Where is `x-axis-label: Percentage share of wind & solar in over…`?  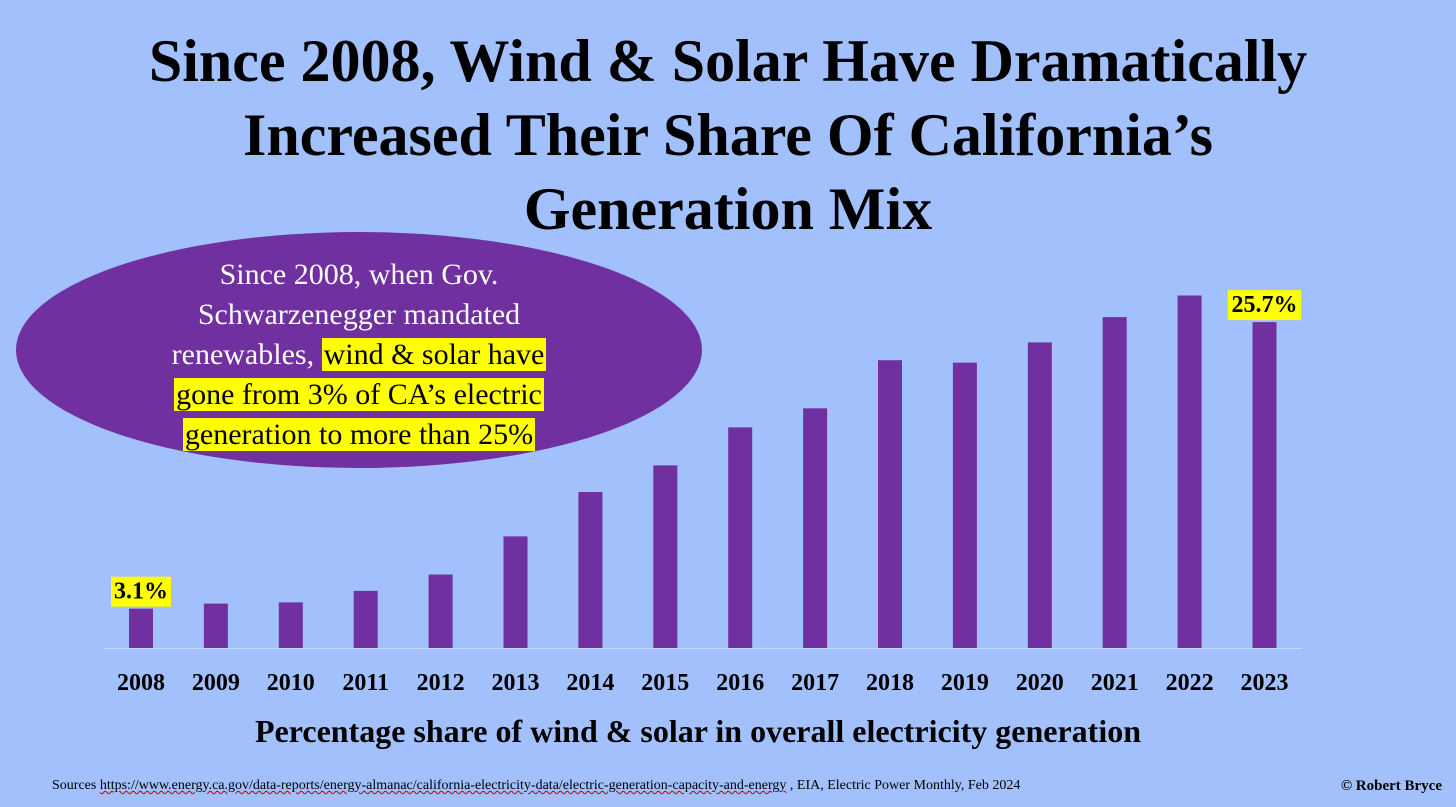 x-axis-label: Percentage share of wind & solar in over… is located at coordinates (697, 731).